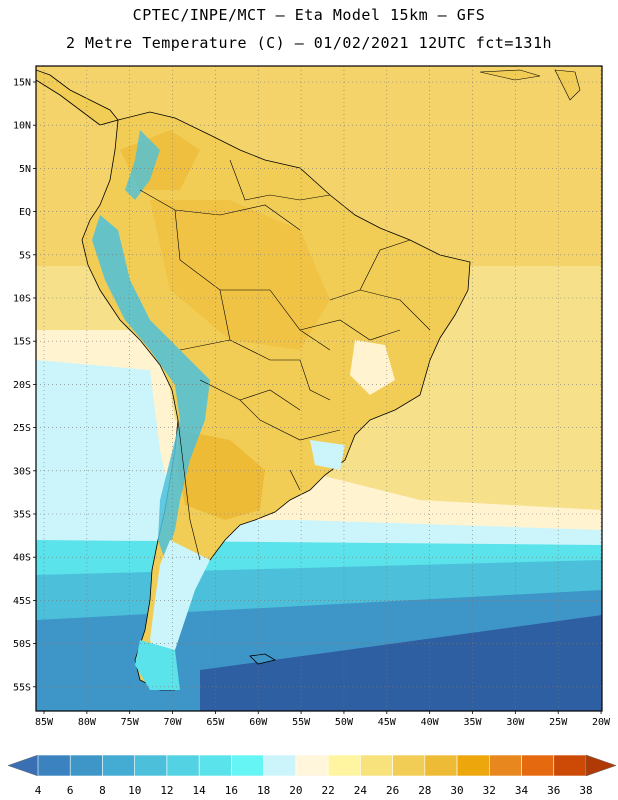 The width and height of the screenshot is (618, 800). Describe the element at coordinates (392, 790) in the screenshot. I see `colorbar-label: 26` at that location.